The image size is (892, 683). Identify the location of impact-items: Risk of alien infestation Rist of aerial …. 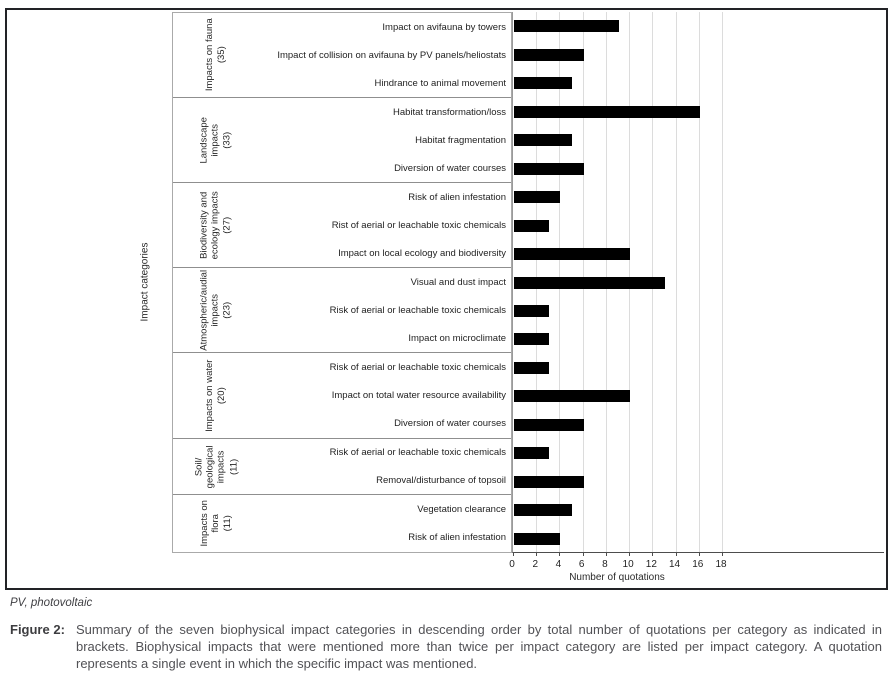
(385, 225).